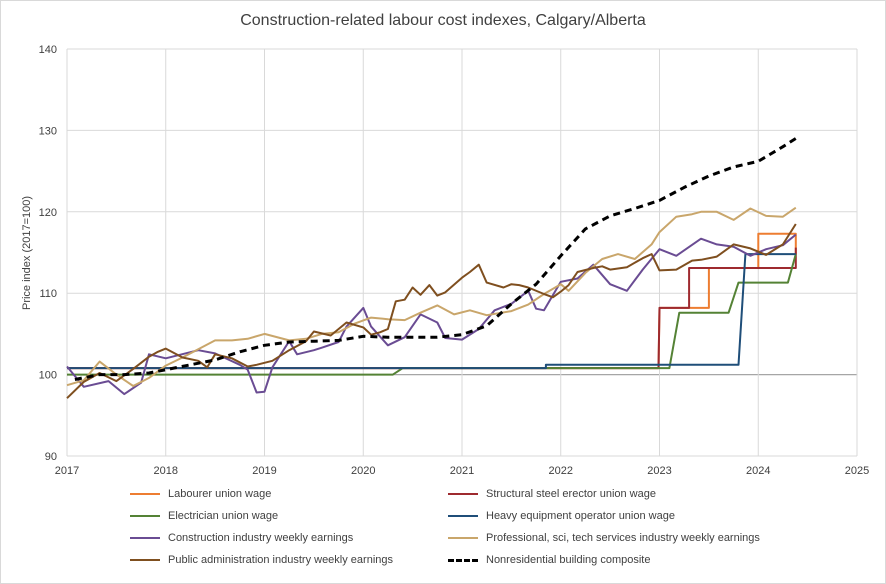 This screenshot has height=584, width=886. Describe the element at coordinates (568, 560) in the screenshot. I see `legend-label: Nonresidential building composite` at that location.